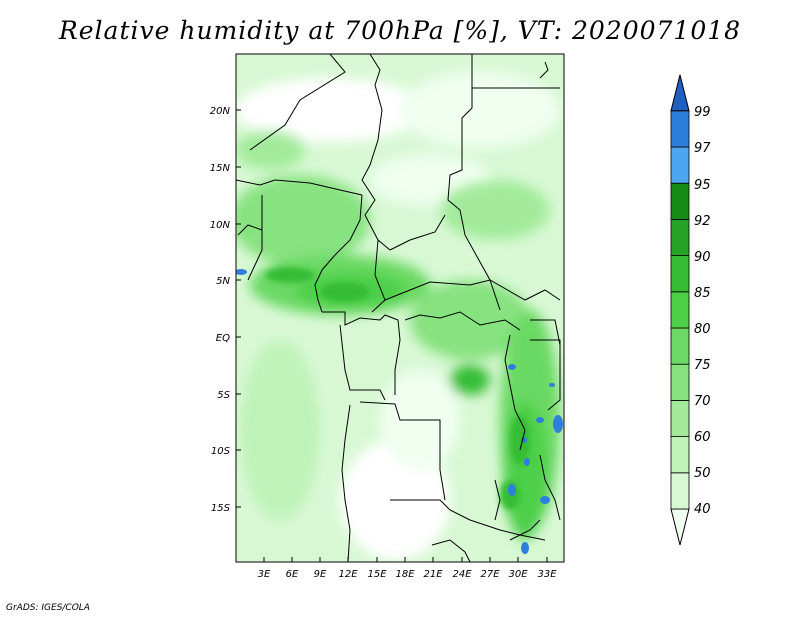  Describe the element at coordinates (264, 574) in the screenshot. I see `lon-label: 3E` at that location.